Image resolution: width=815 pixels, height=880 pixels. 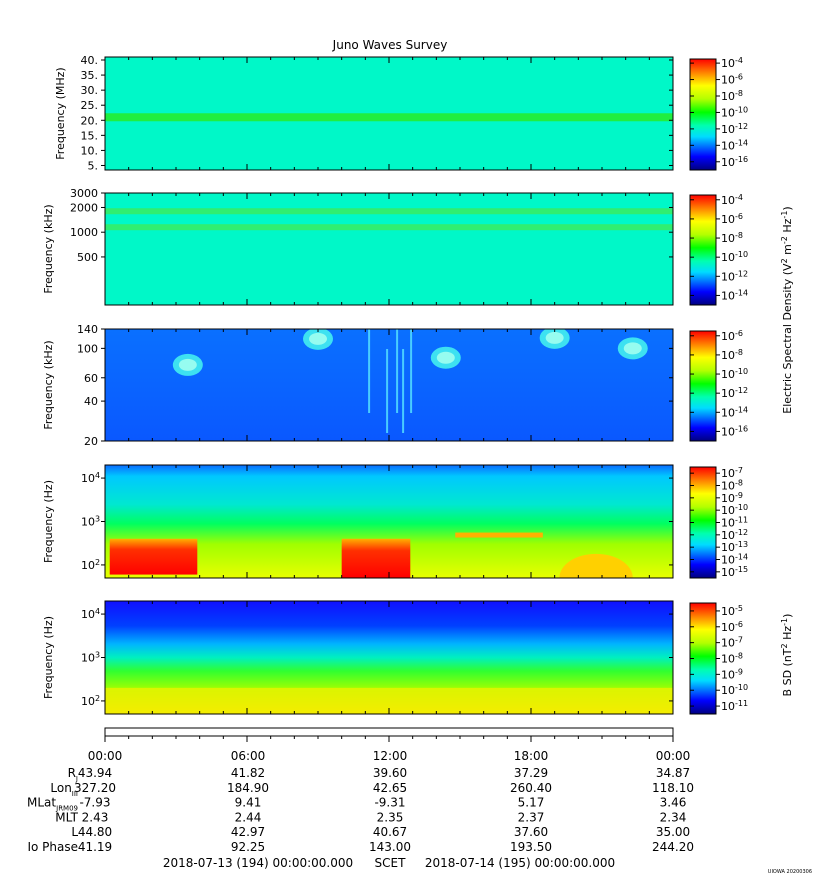 I want to click on spectrogram-background, so click(x=389, y=385).